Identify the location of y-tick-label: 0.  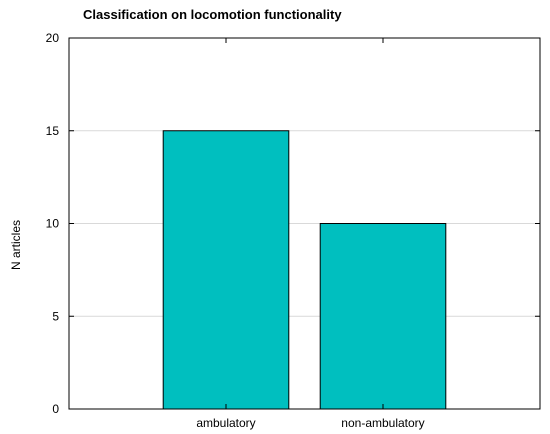
(55, 409).